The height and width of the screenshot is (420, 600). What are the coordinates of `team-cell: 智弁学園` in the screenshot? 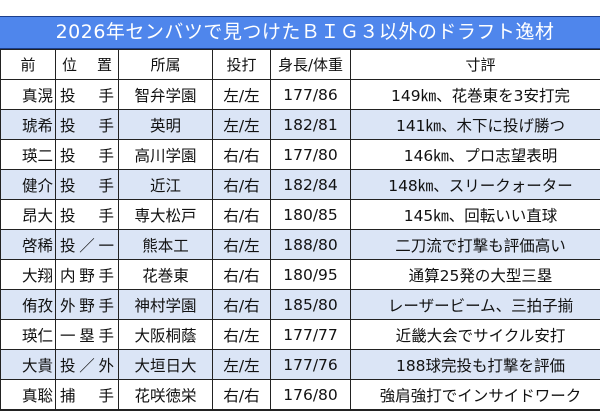 It's located at (165, 94).